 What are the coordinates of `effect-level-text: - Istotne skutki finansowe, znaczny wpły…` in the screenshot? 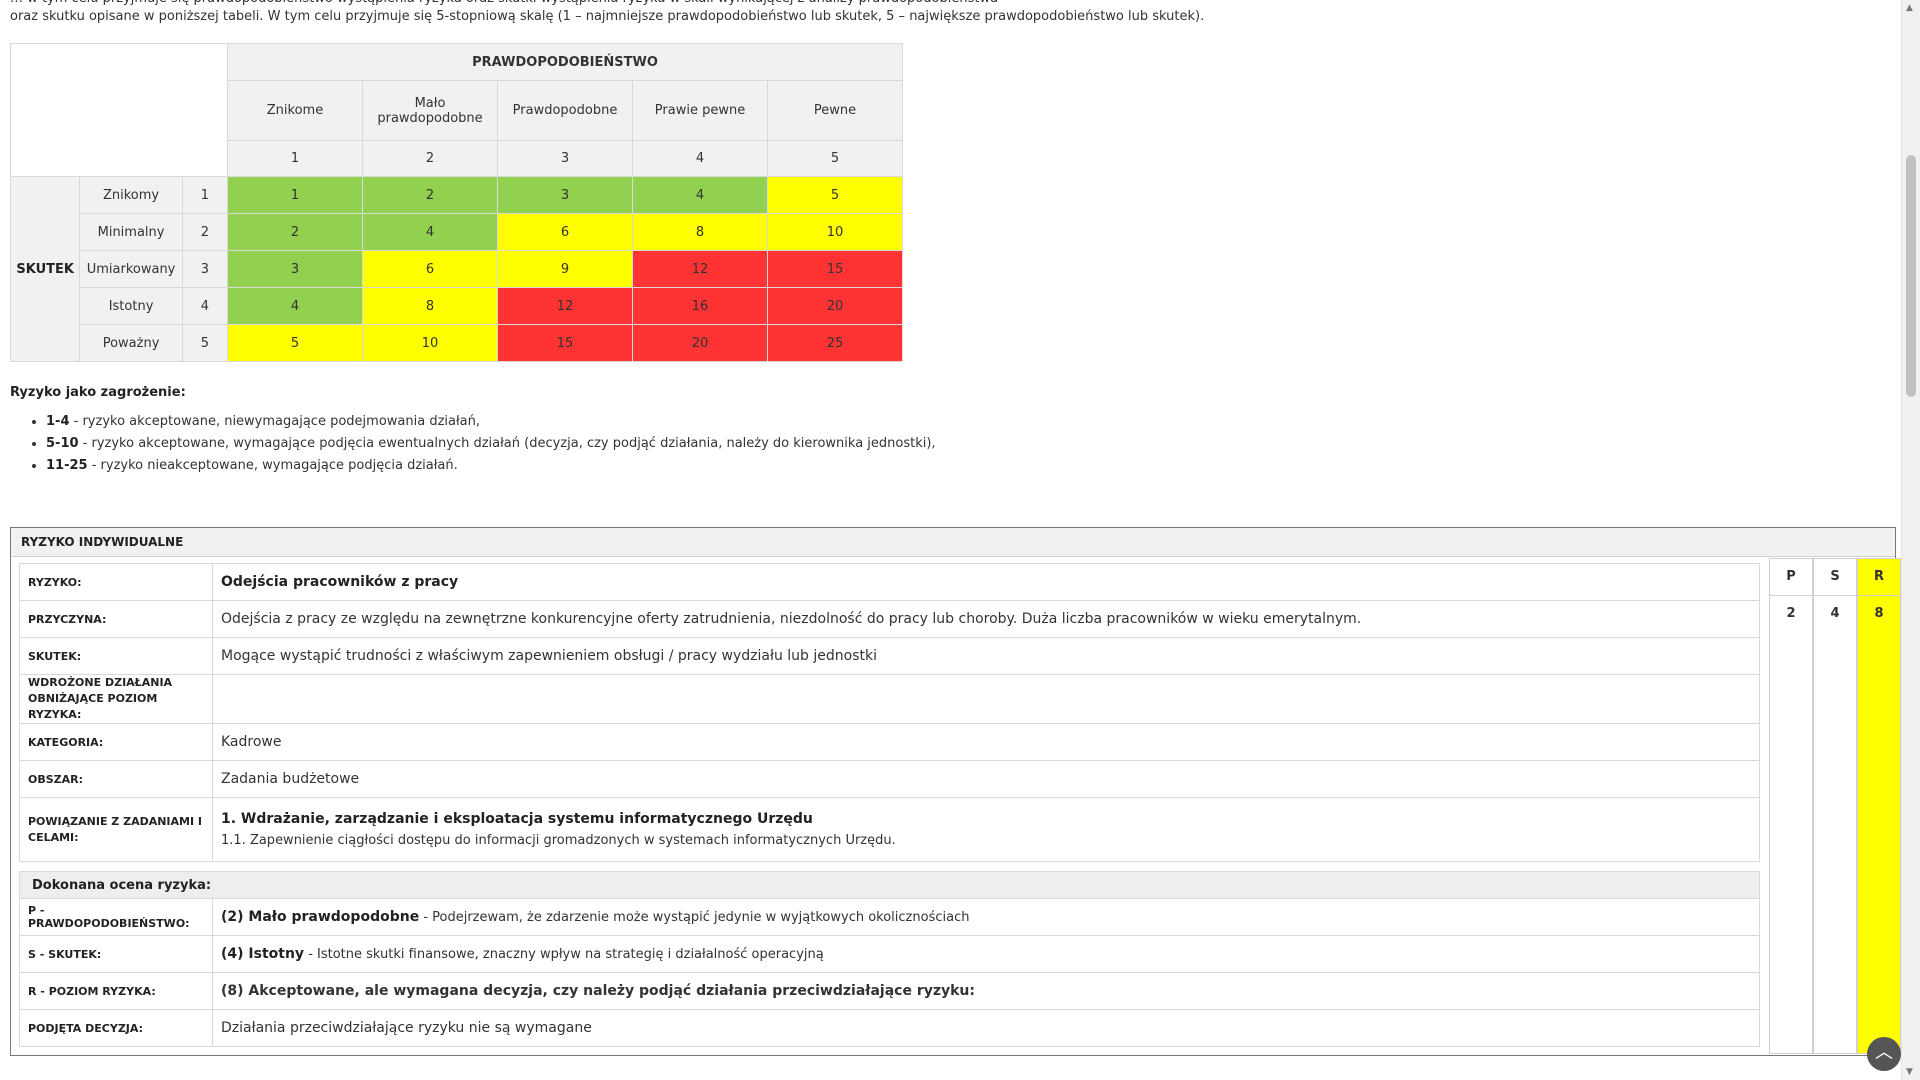 It's located at (564, 954).